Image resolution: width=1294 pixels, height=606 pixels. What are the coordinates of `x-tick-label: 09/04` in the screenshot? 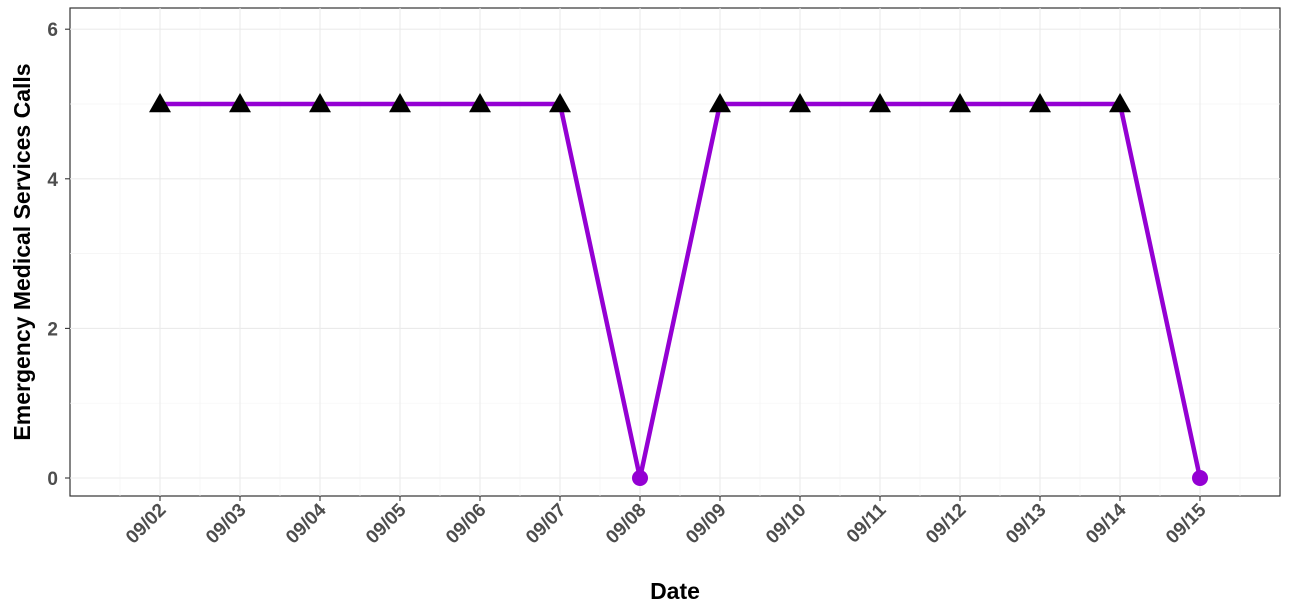 It's located at (306, 523).